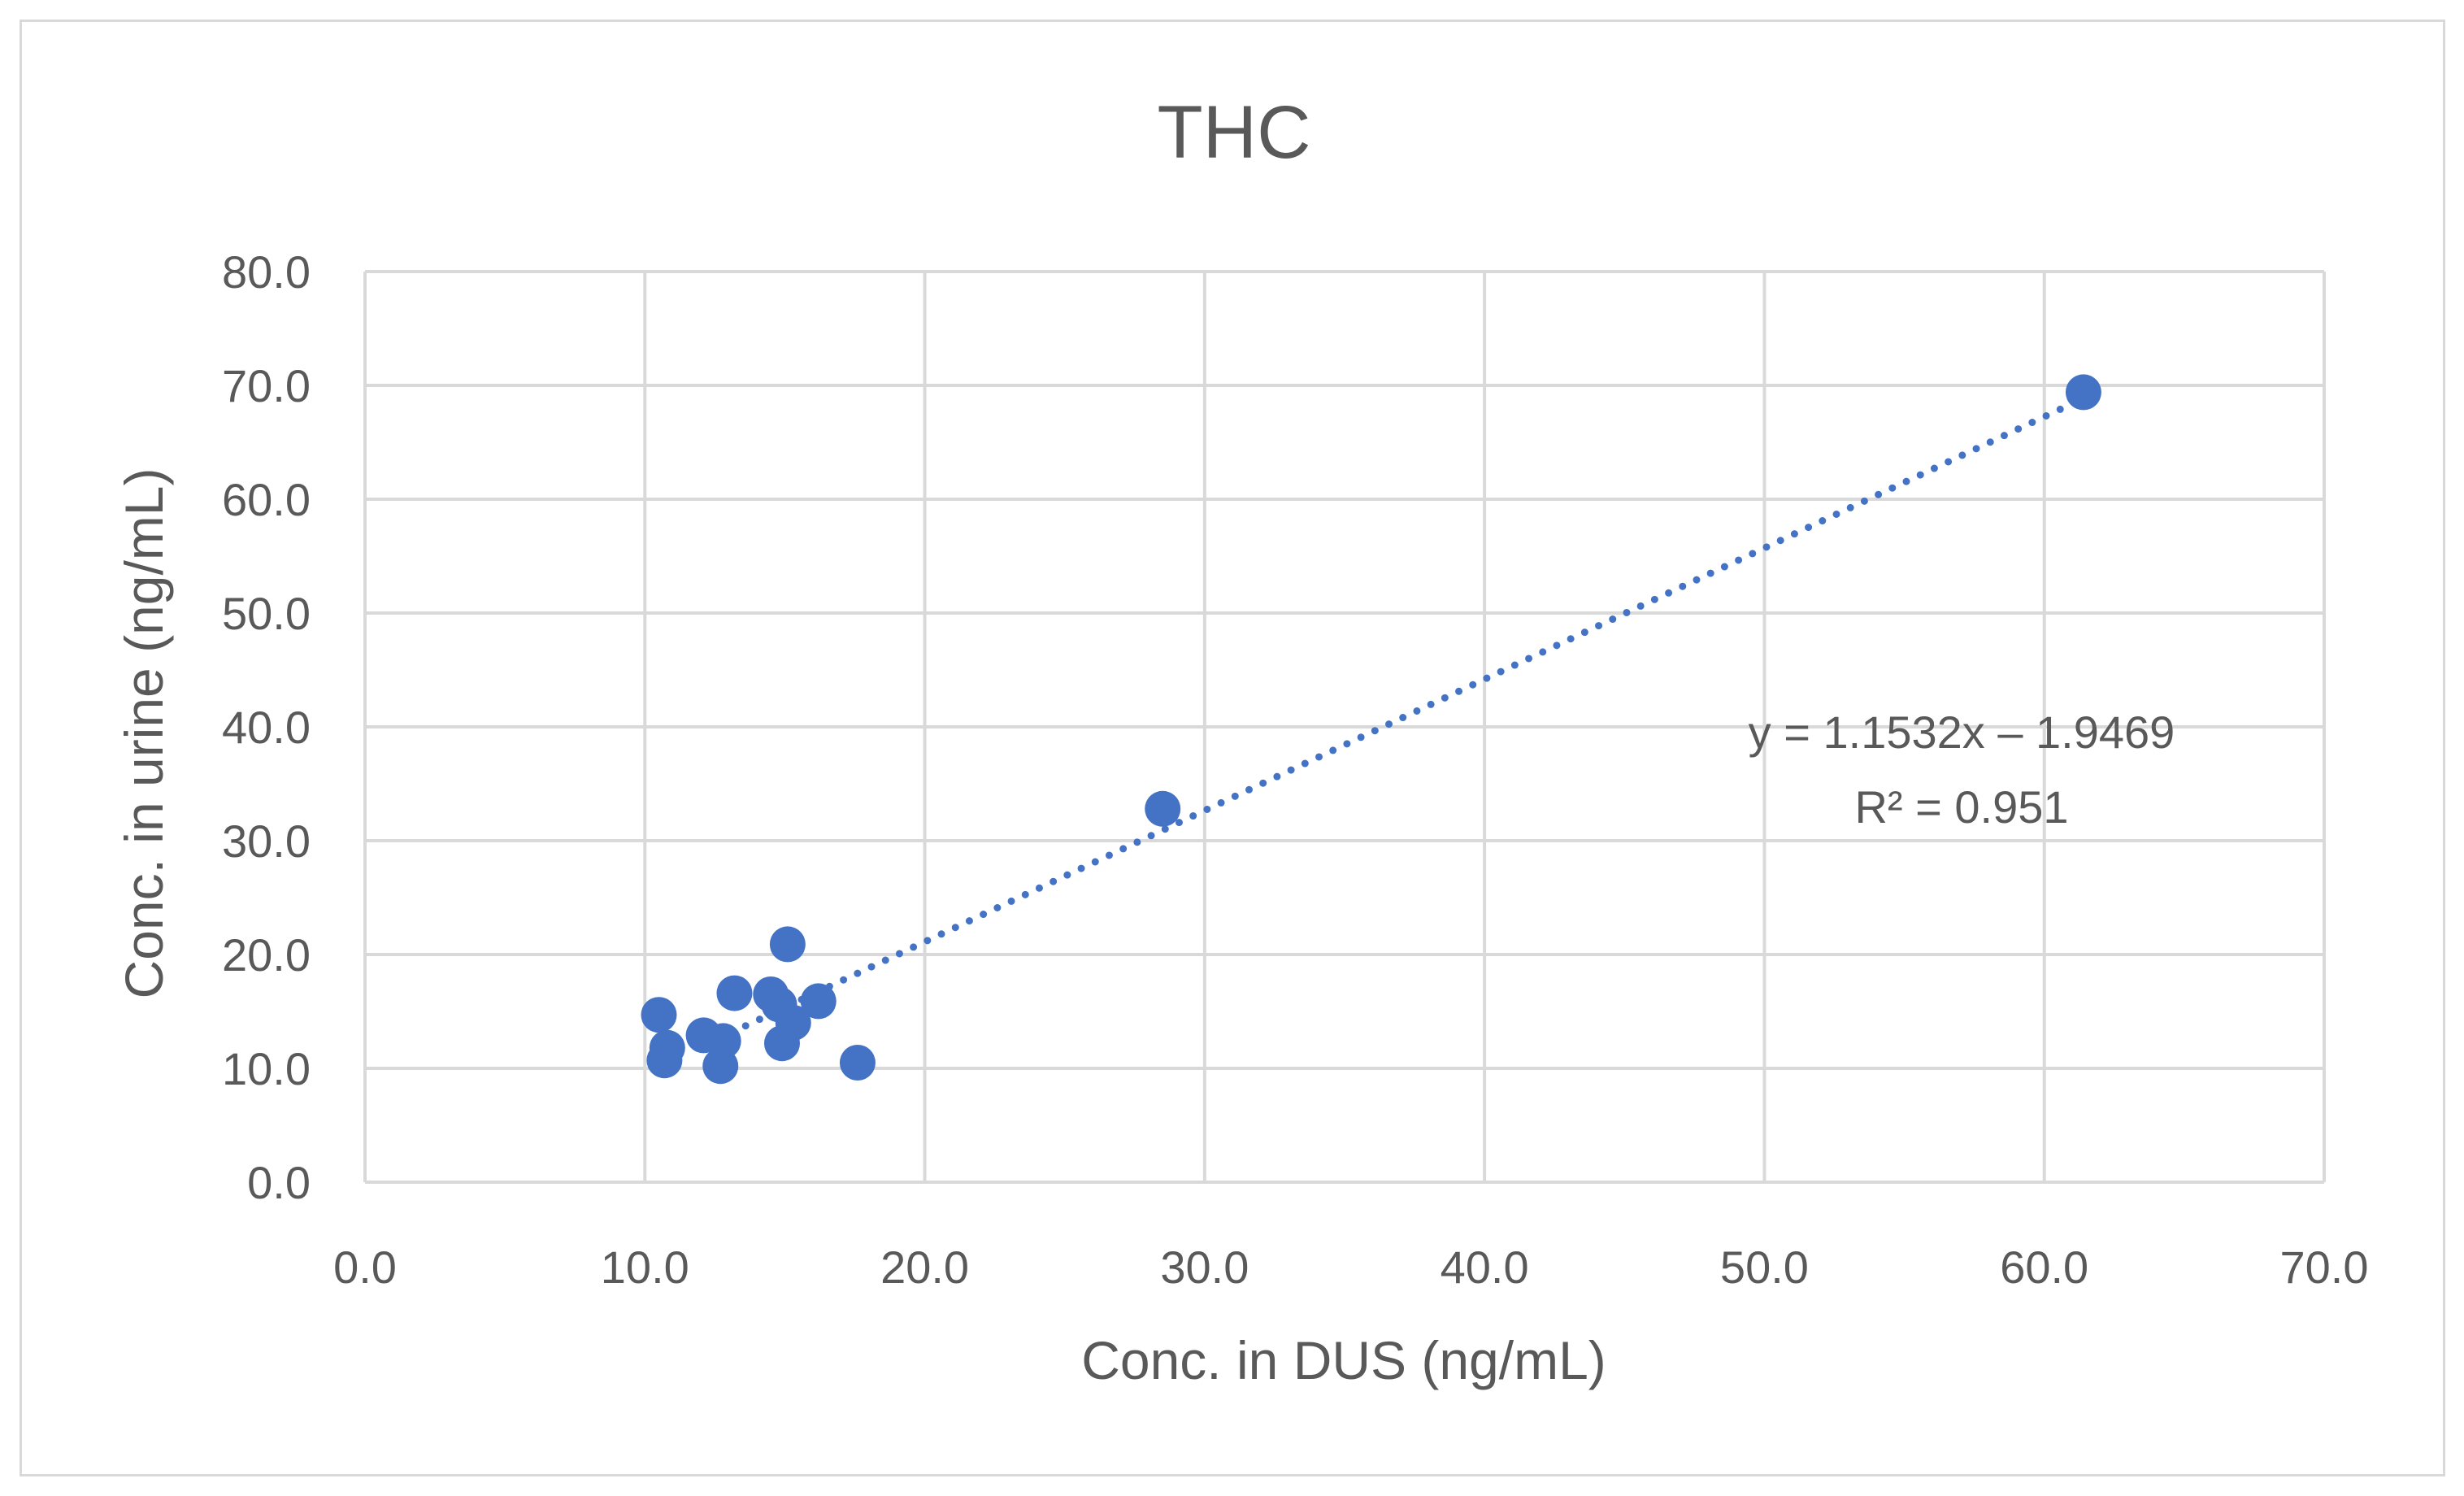 This screenshot has width=2464, height=1496. Describe the element at coordinates (1485, 1267) in the screenshot. I see `x-tick-label: 40.0` at that location.